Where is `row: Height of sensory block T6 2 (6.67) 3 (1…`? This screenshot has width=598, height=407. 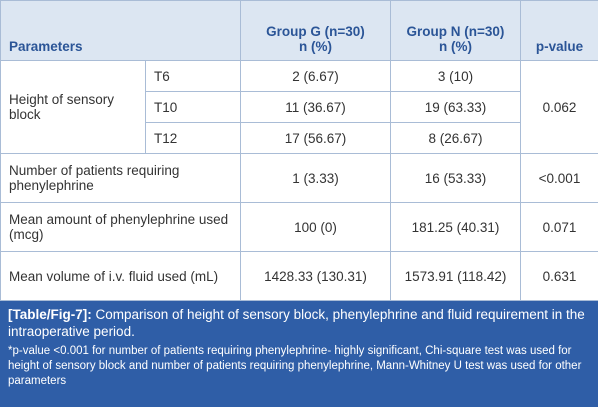 row: Height of sensory block T6 2 (6.67) 3 (1… is located at coordinates (299, 76).